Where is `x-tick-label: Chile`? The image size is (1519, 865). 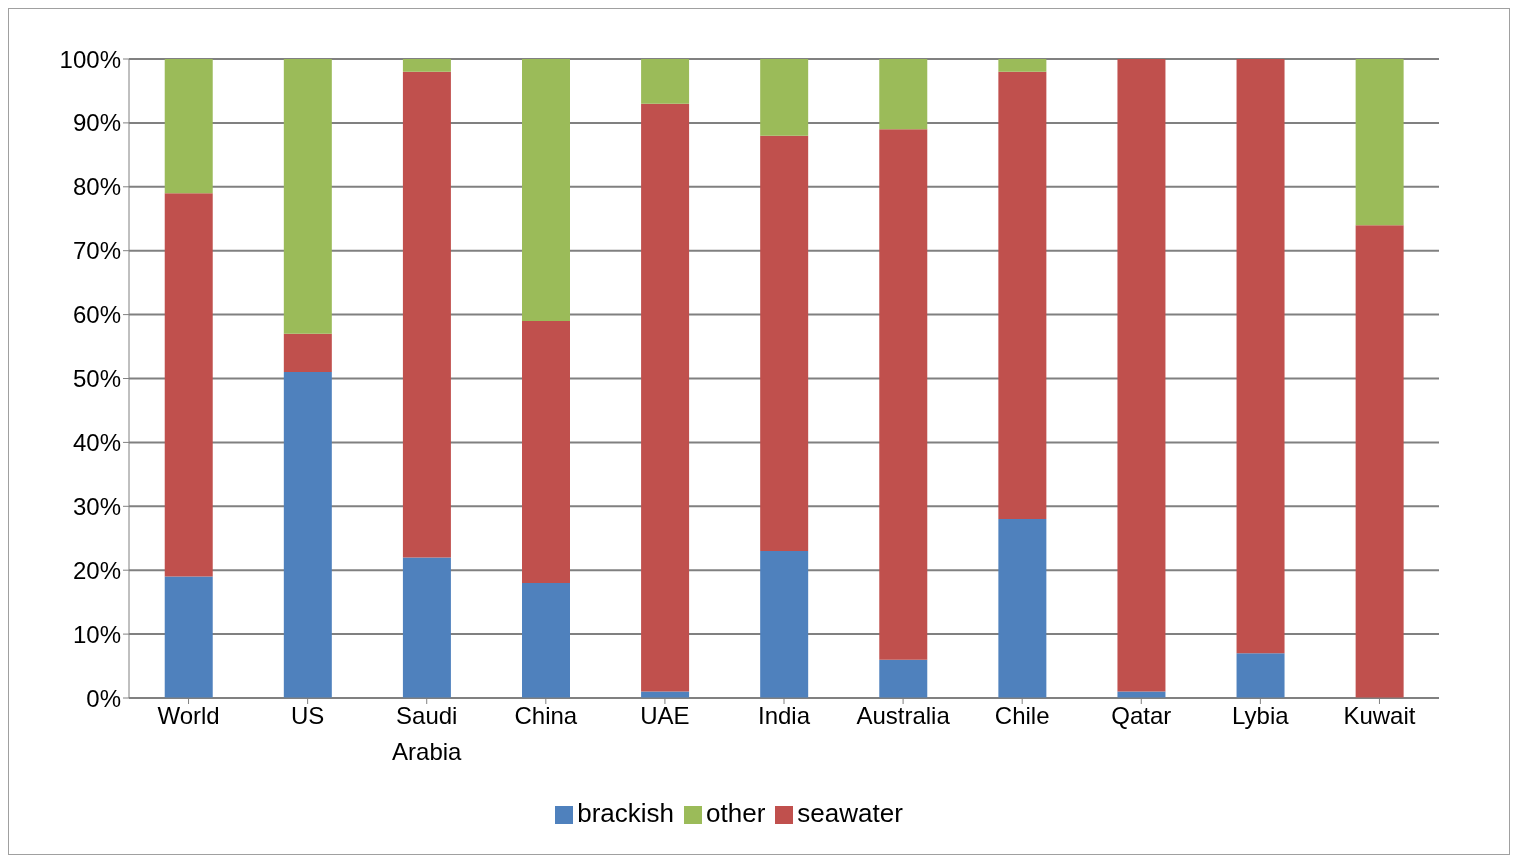 x-tick-label: Chile is located at coordinates (1022, 715).